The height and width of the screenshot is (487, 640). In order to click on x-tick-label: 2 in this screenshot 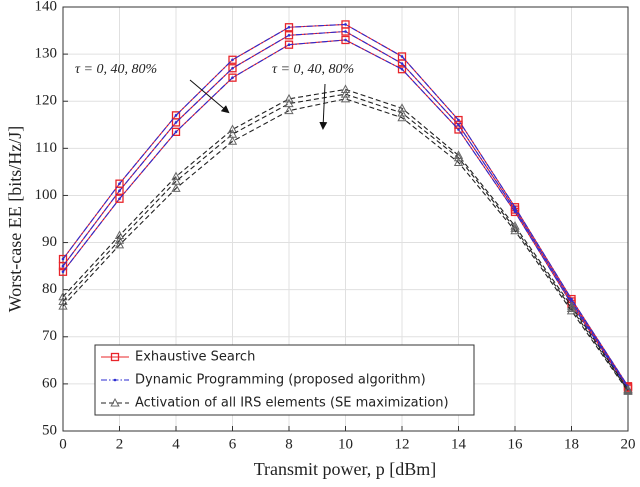, I will do `click(120, 444)`.